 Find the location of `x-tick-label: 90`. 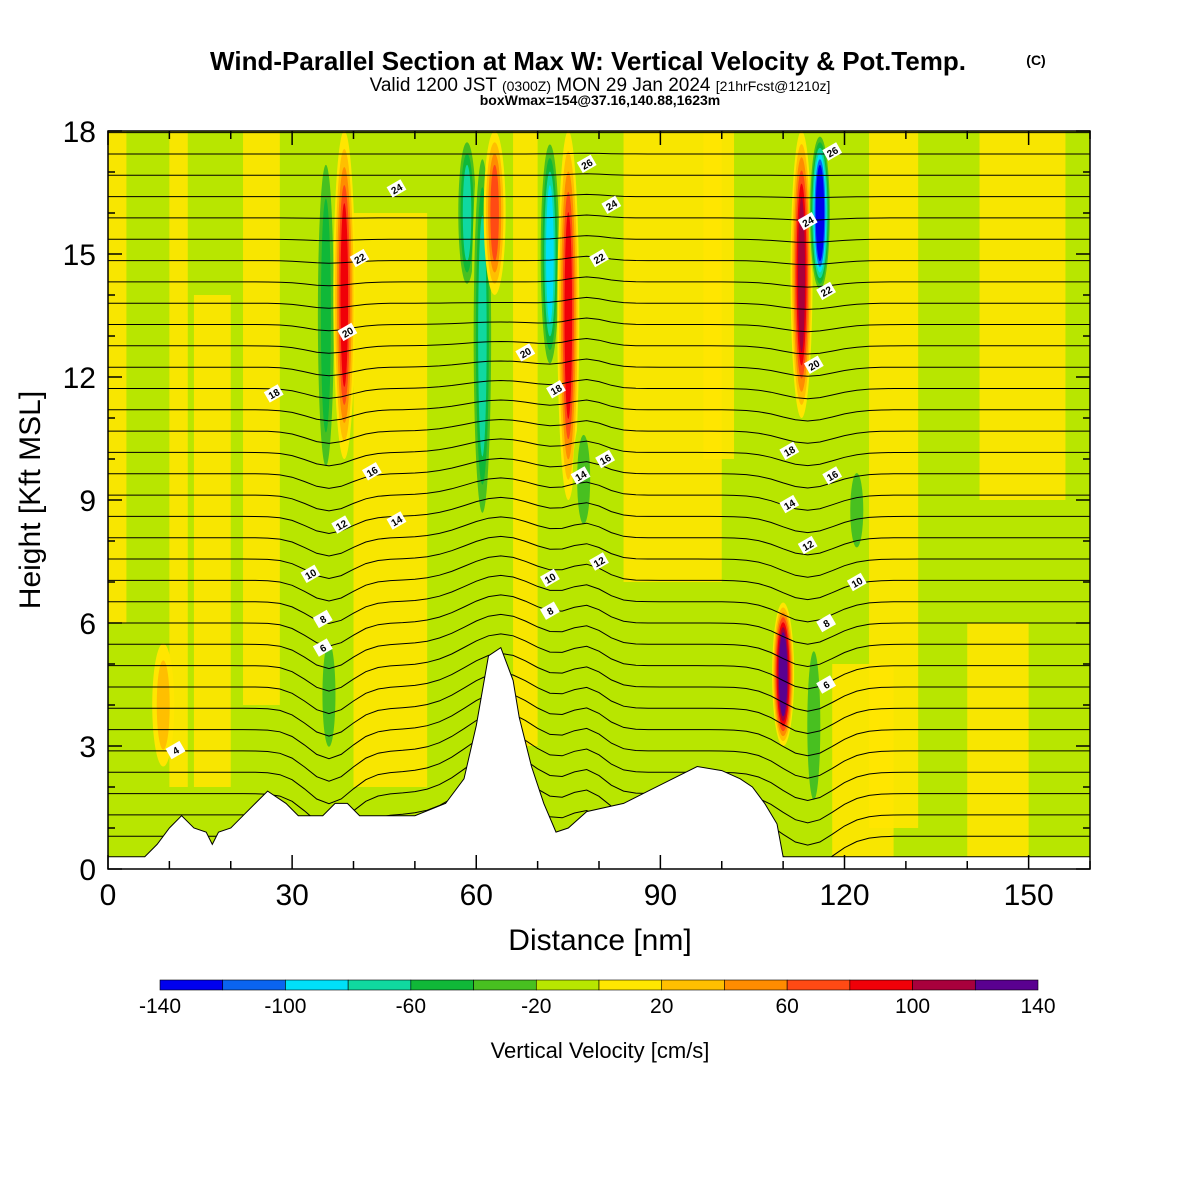

x-tick-label: 90 is located at coordinates (660, 895).